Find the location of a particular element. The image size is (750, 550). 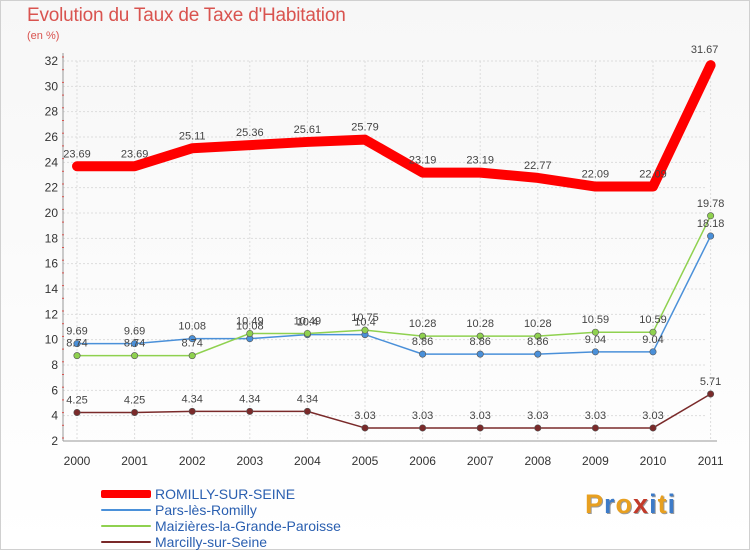

y-tick-label: 10 is located at coordinates (52, 340).